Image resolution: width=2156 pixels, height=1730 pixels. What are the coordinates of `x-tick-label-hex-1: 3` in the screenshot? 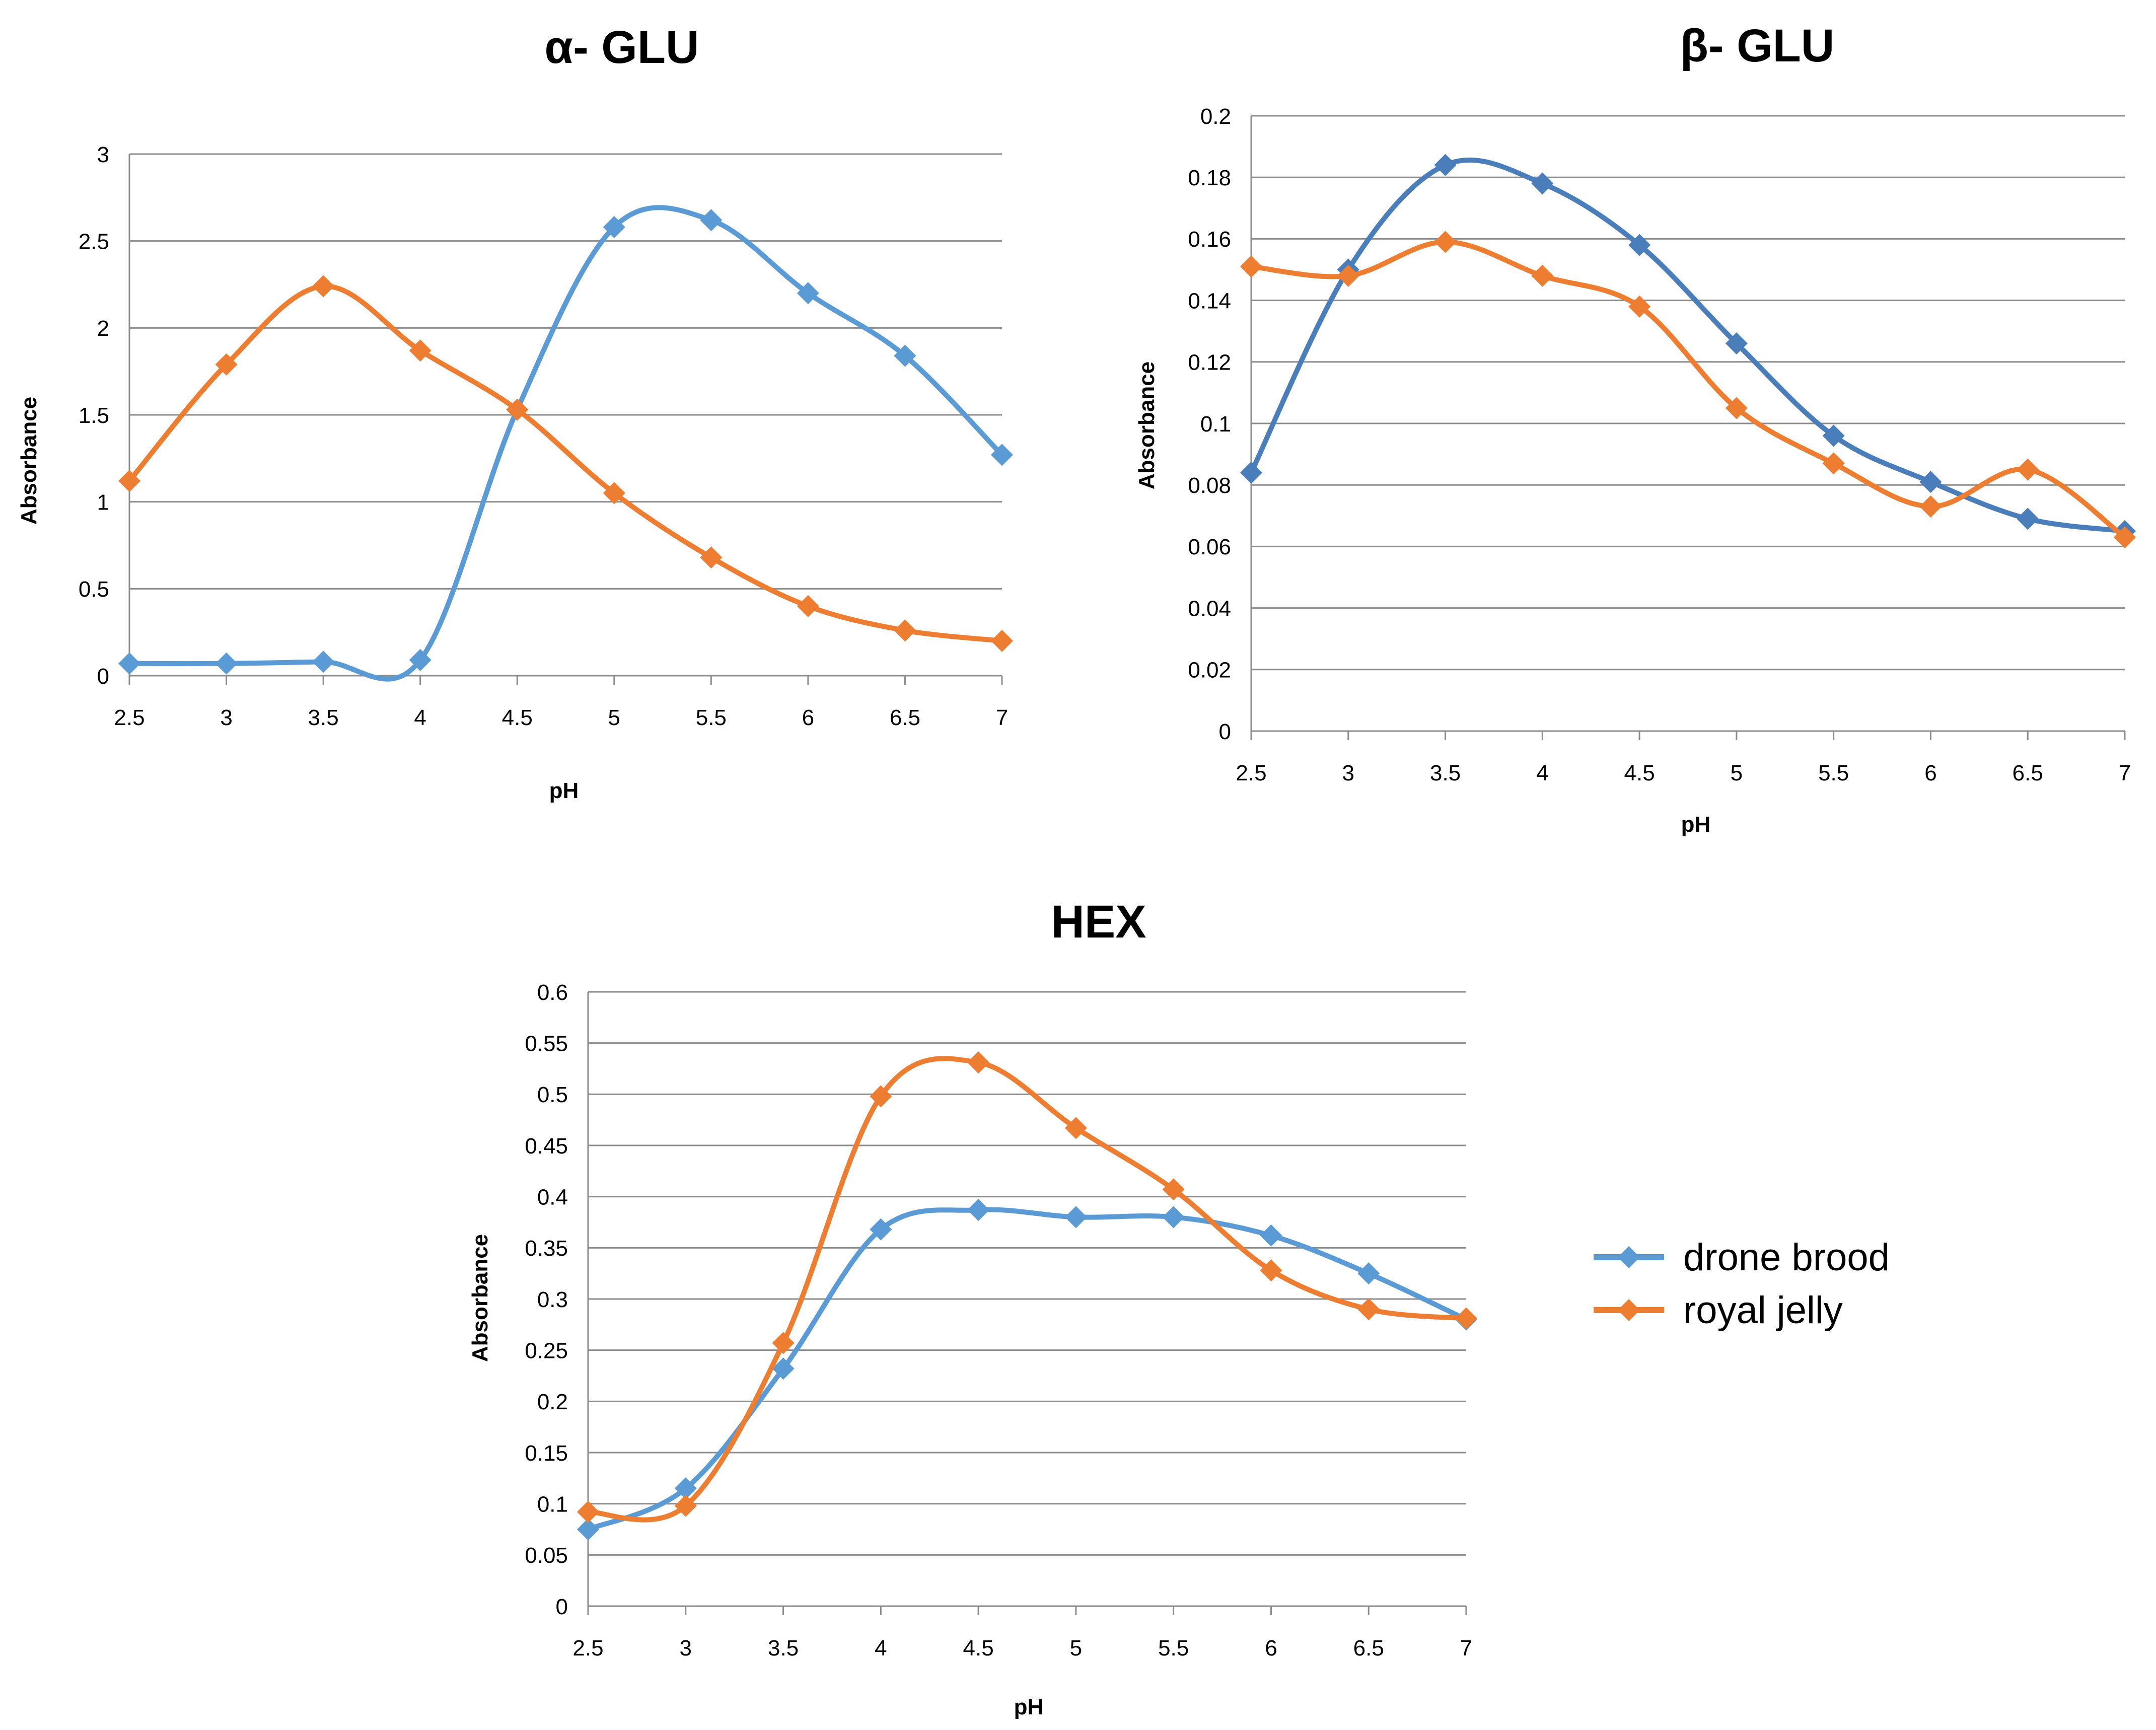 It's located at (686, 1648).